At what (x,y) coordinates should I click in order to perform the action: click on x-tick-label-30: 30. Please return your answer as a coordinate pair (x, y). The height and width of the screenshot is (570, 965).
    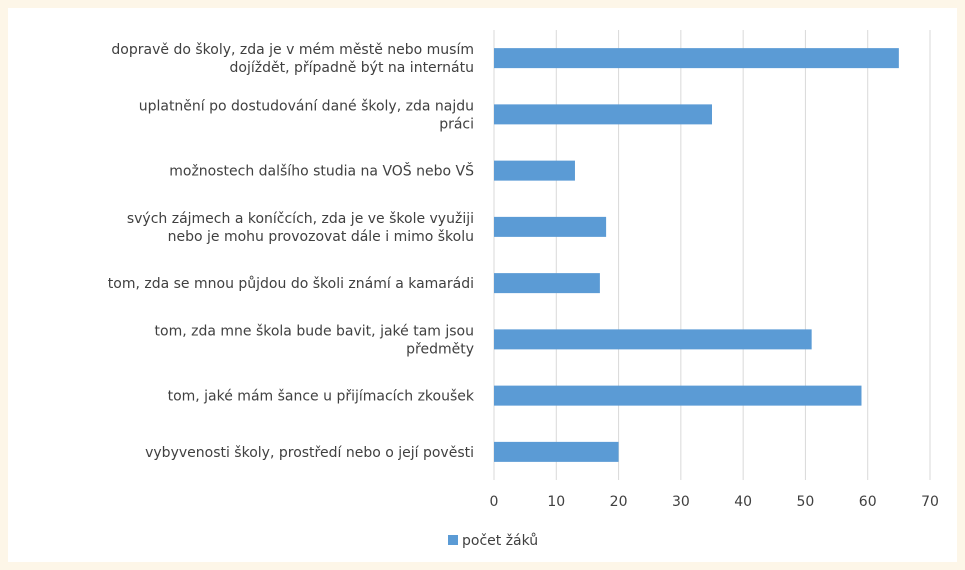
    Looking at the image, I should click on (681, 502).